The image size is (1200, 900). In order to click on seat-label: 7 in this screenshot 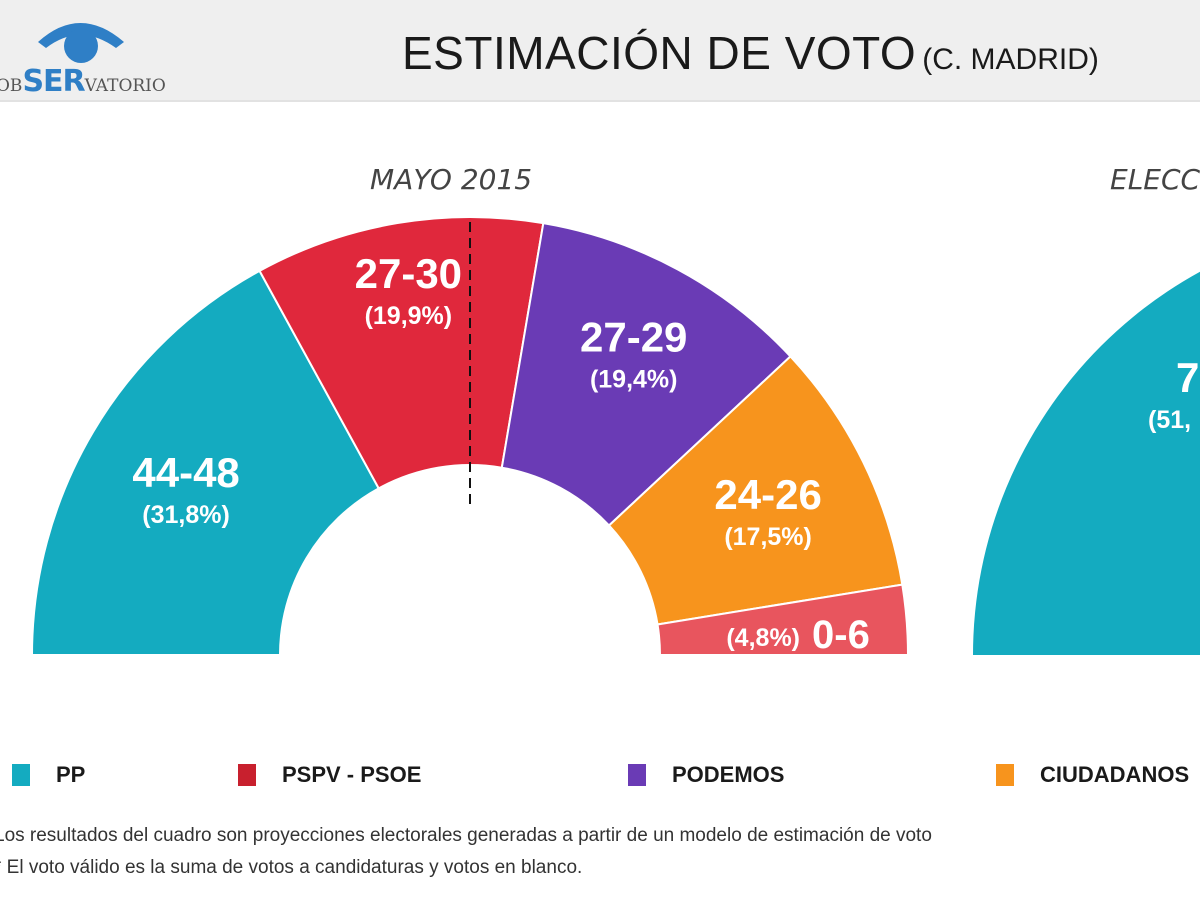, I will do `click(1187, 377)`.